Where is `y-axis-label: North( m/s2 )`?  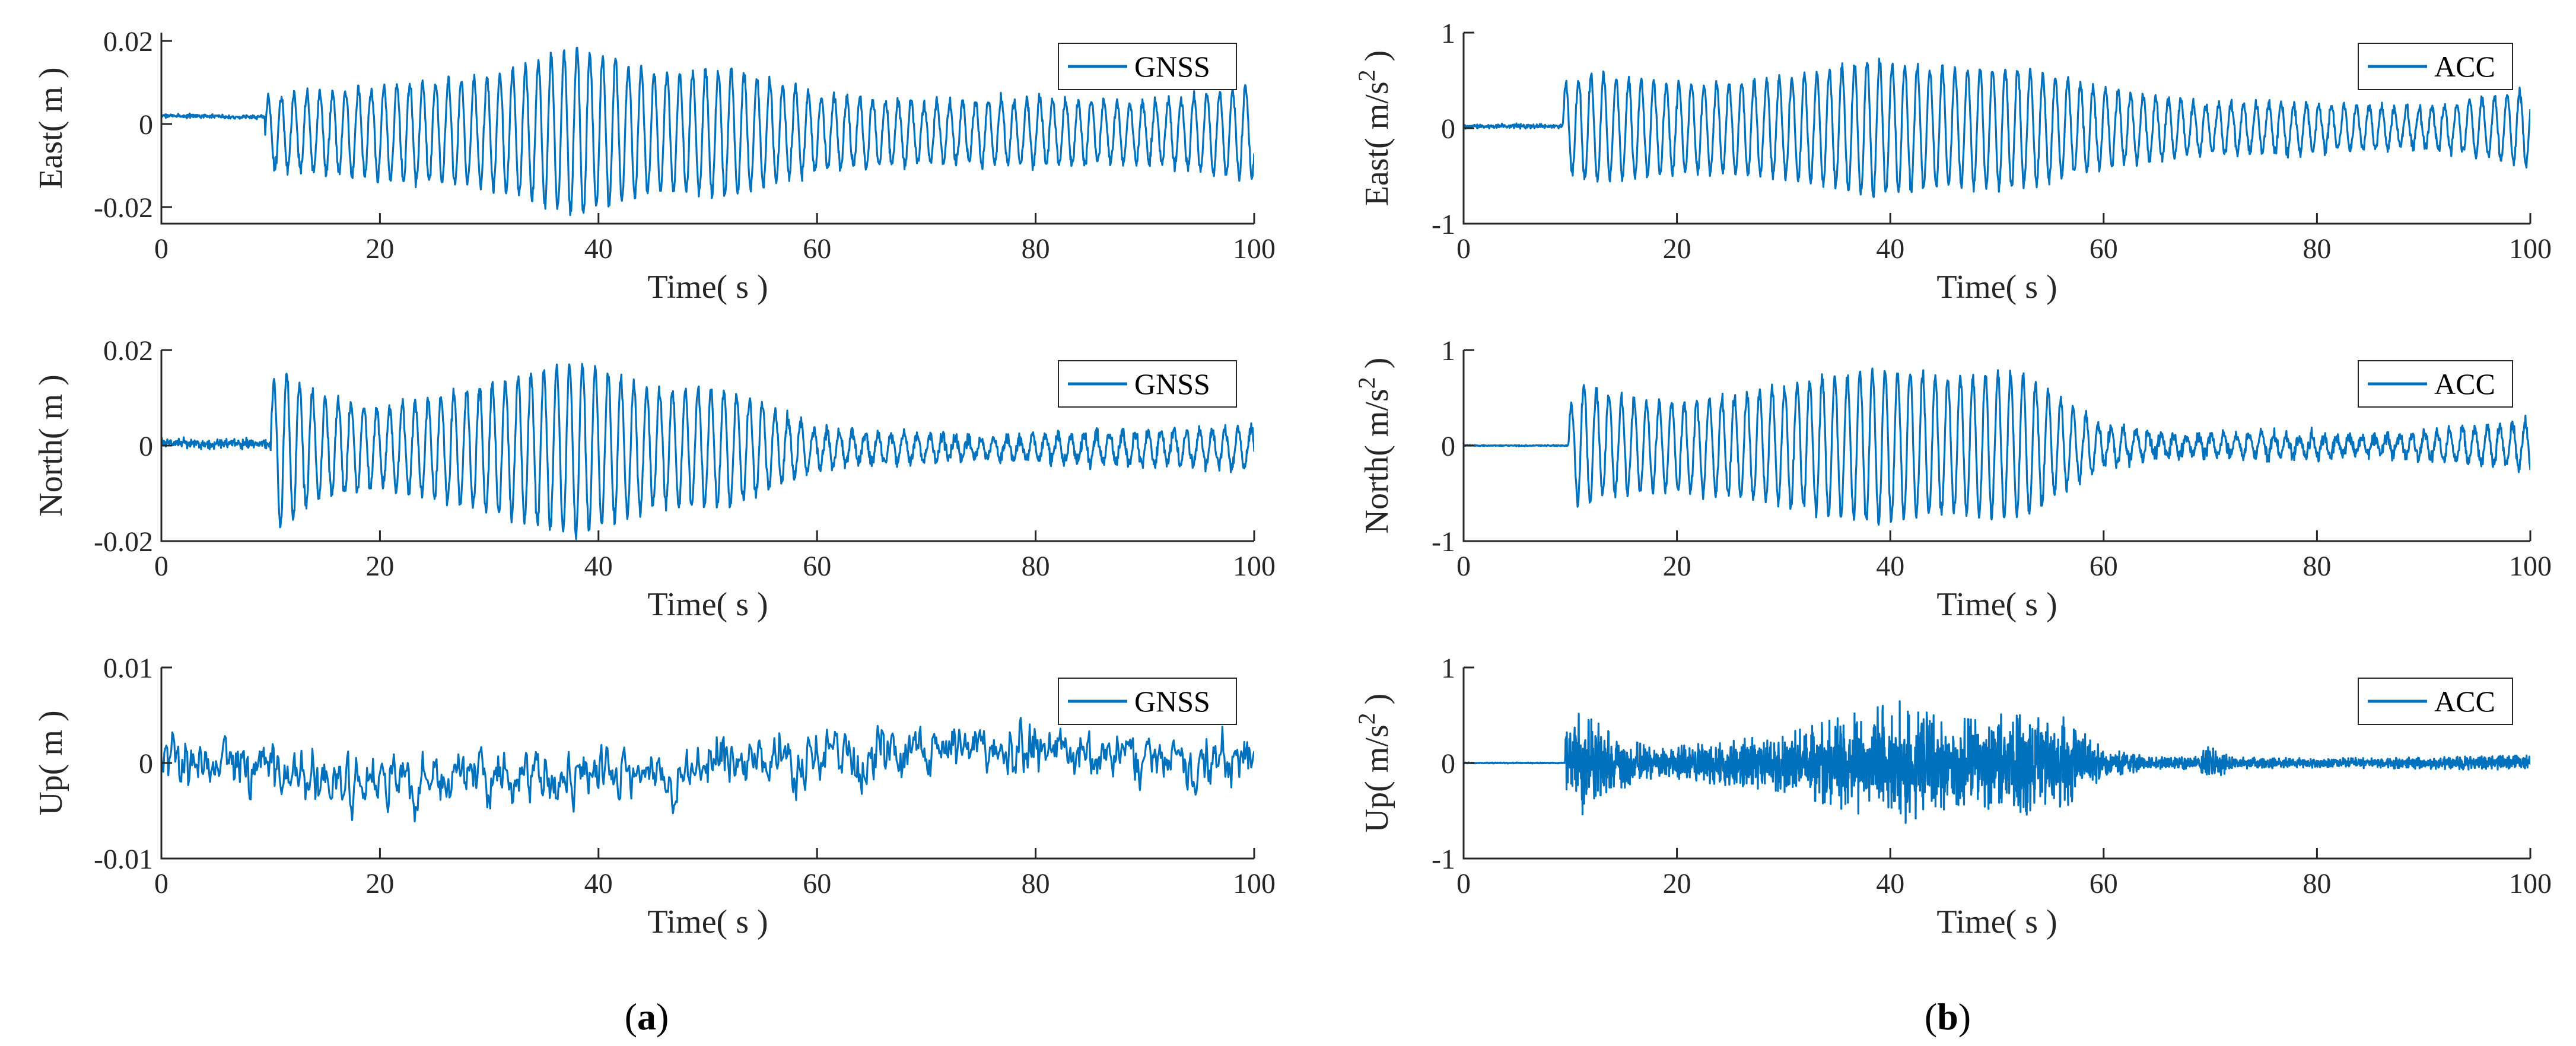
y-axis-label: North( m/s2 ) is located at coordinates (1374, 446).